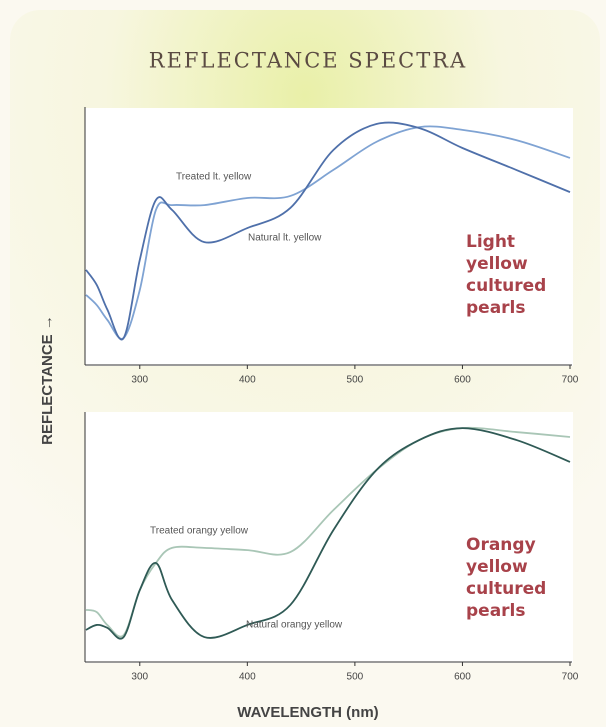  I want to click on title: REFLECTANCE SPECTRA, so click(308, 61).